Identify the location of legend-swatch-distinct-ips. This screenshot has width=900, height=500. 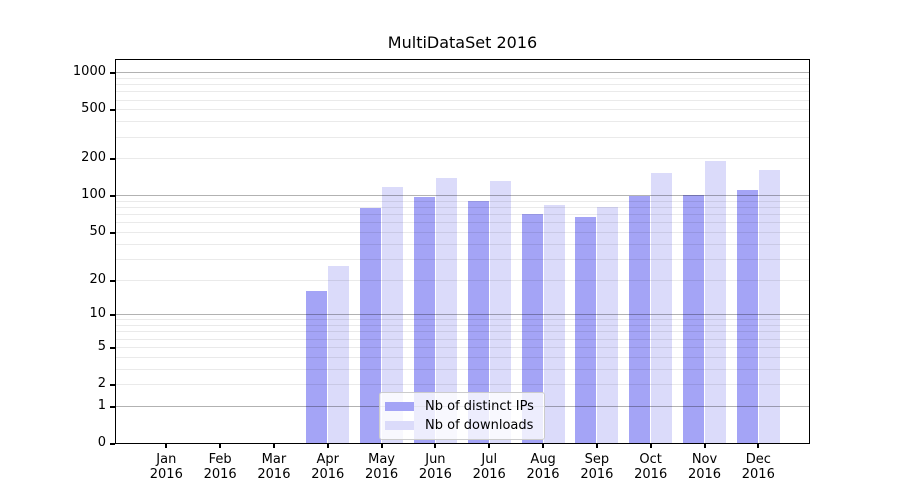
(399, 406).